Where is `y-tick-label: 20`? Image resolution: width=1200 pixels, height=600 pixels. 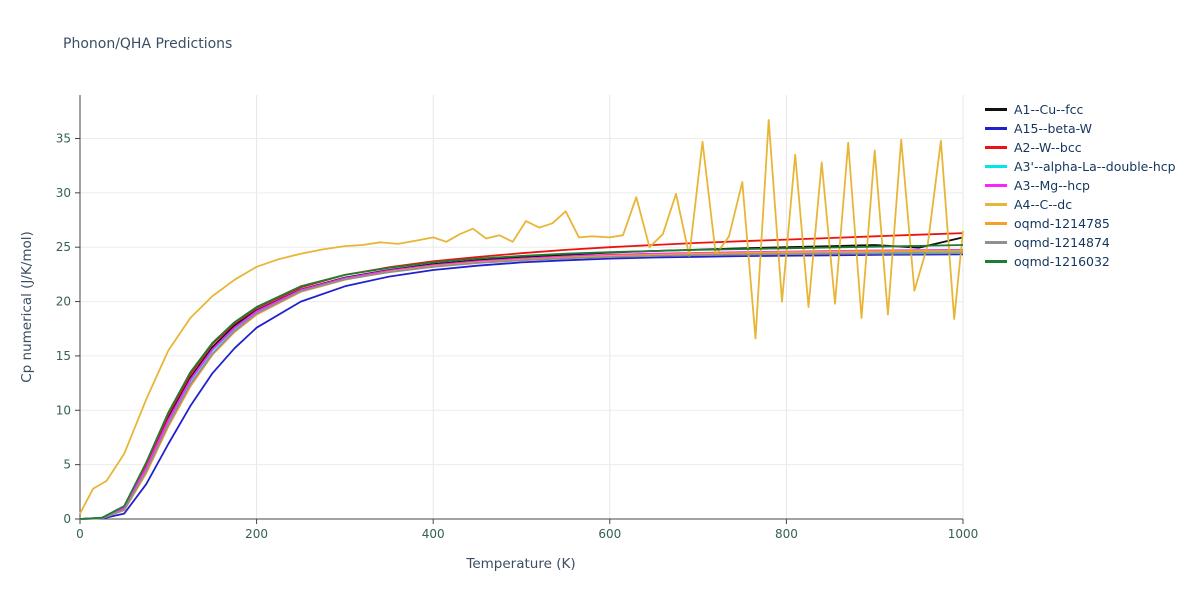 y-tick-label: 20 is located at coordinates (63, 302).